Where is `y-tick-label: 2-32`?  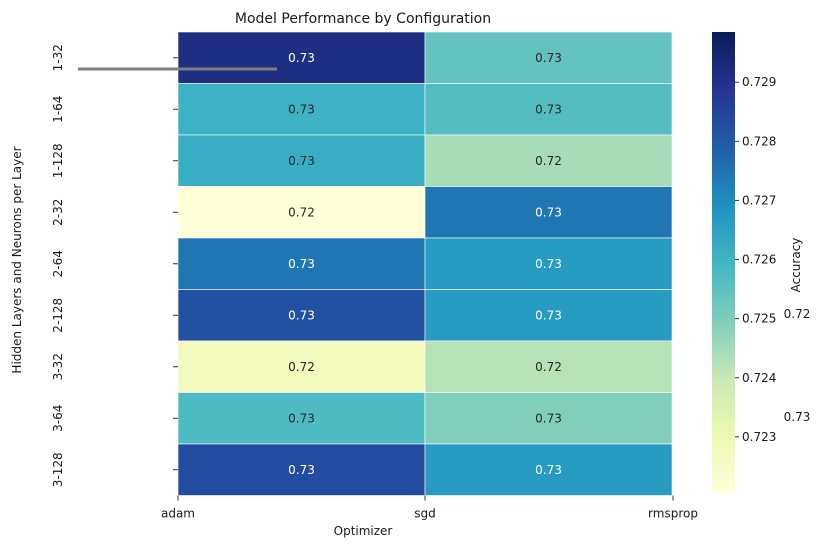
y-tick-label: 2-32 is located at coordinates (58, 212).